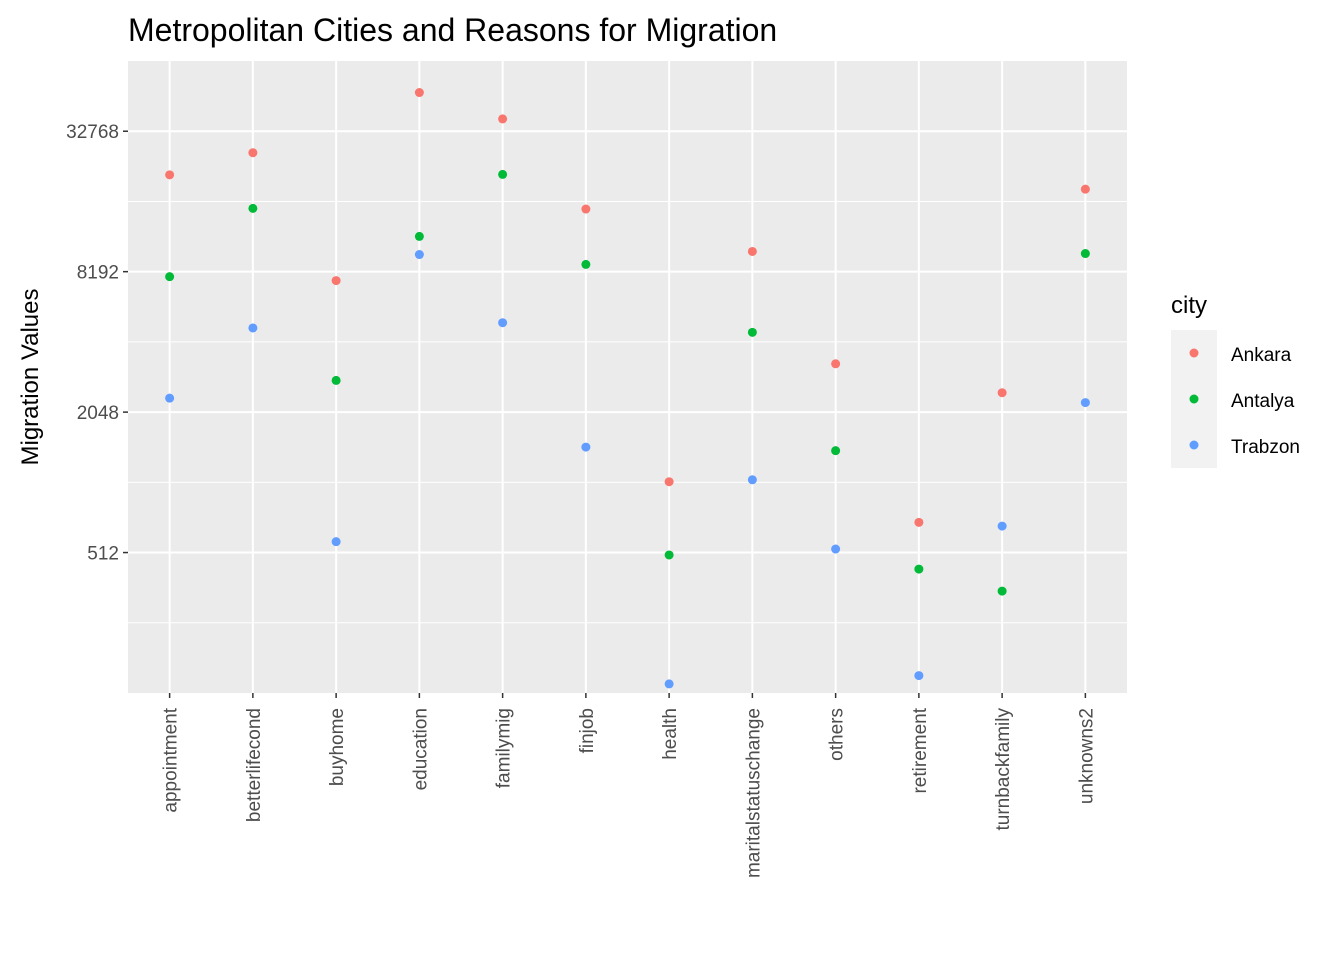 This screenshot has width=1344, height=960. I want to click on x-tick-label: retirement, so click(920, 750).